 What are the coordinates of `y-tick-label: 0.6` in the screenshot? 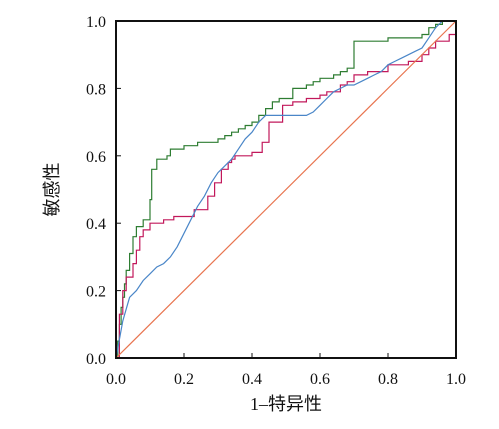 It's located at (96, 157).